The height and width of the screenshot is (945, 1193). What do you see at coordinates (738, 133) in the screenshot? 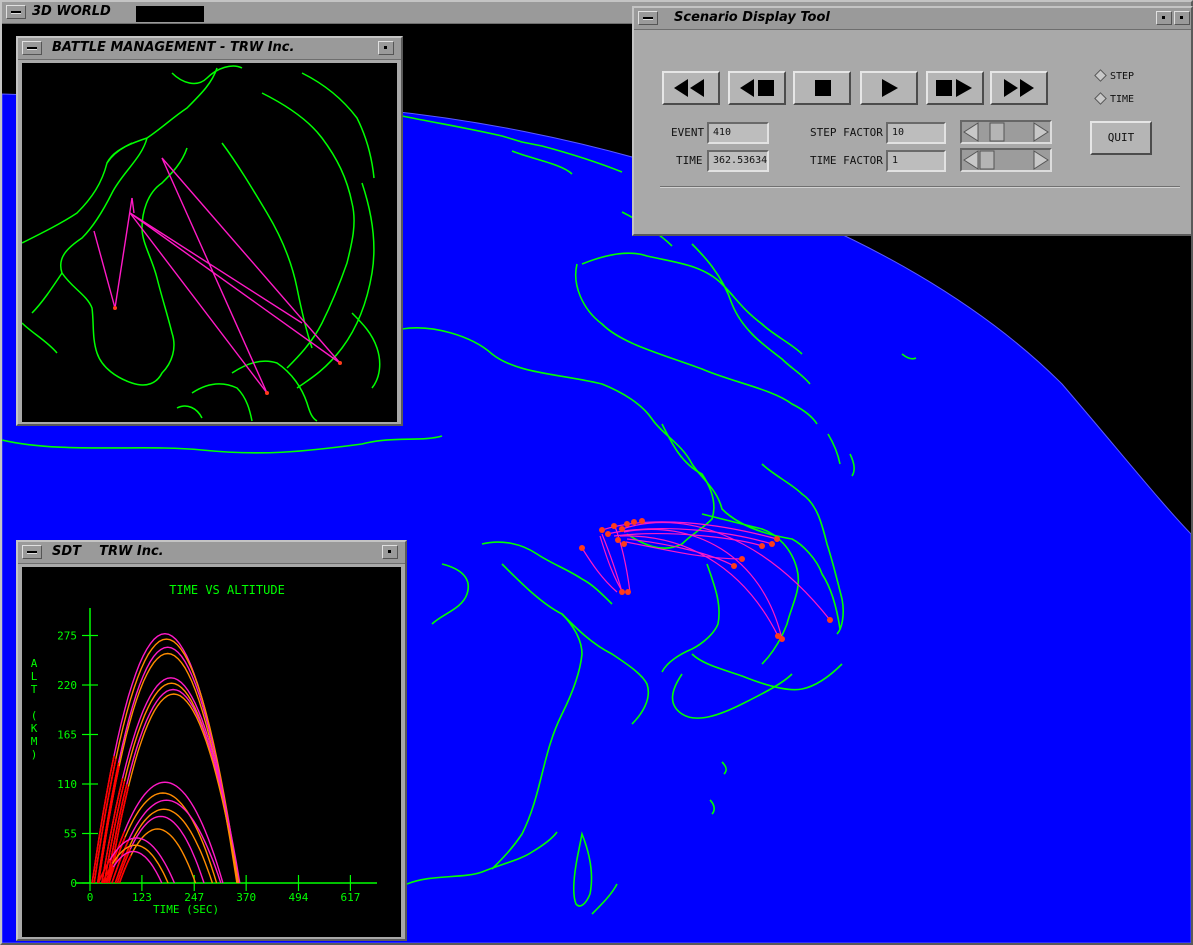
I see `event-field: 410` at bounding box center [738, 133].